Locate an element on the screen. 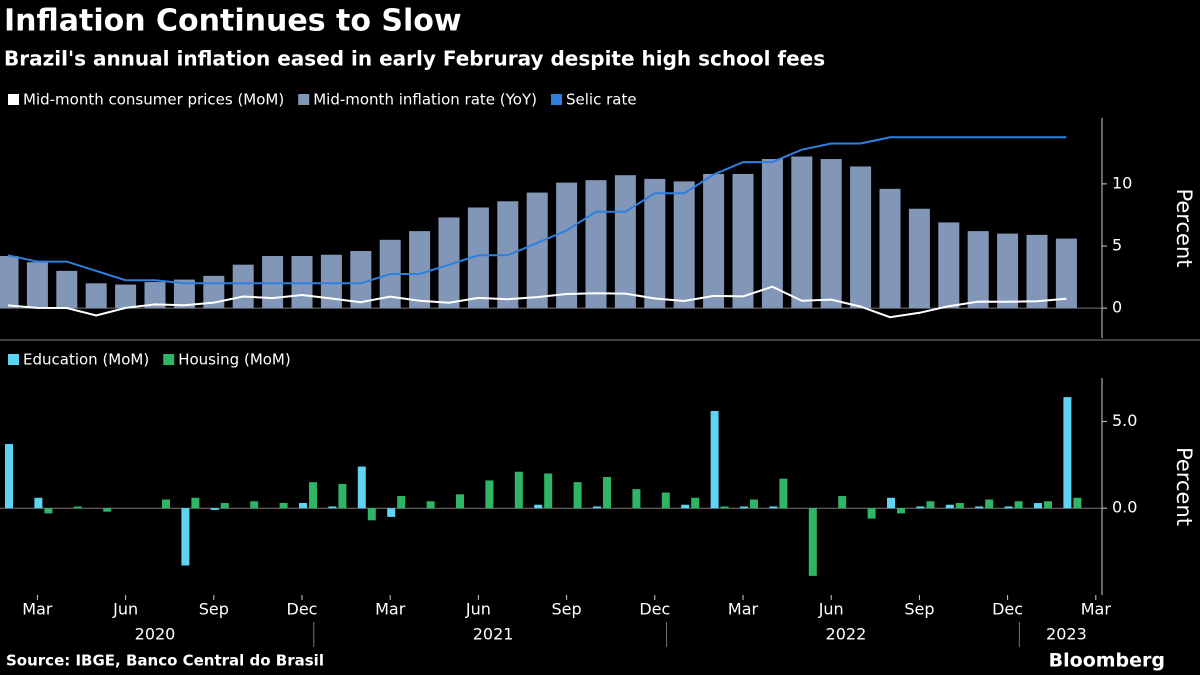 Image resolution: width=1200 pixels, height=675 pixels. chart-title: Inflation Continues to Slow is located at coordinates (233, 21).